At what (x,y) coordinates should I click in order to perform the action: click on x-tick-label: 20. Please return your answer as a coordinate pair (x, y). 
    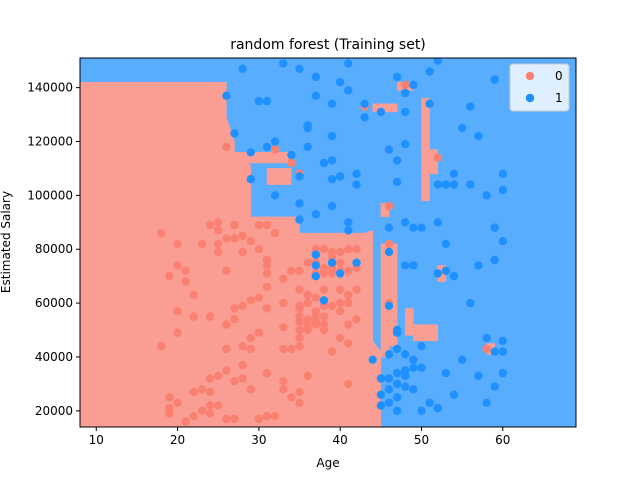
    Looking at the image, I should click on (177, 440).